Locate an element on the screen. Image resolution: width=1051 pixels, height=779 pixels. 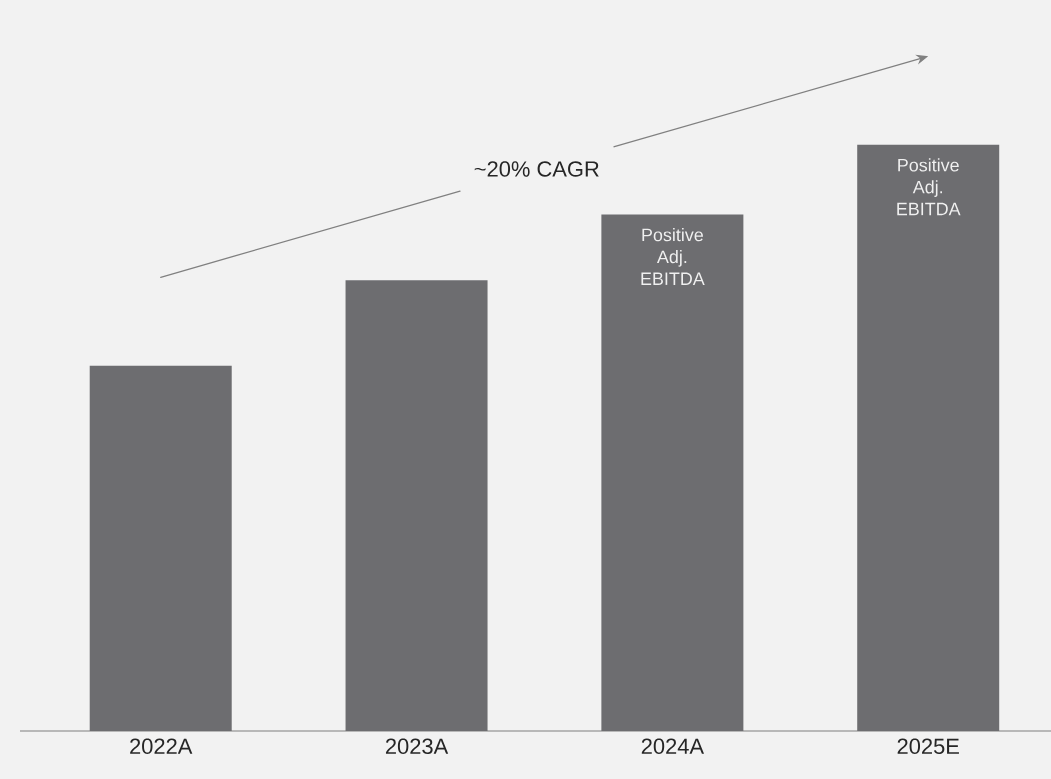
x-tick-label: 2022A is located at coordinates (161, 746).